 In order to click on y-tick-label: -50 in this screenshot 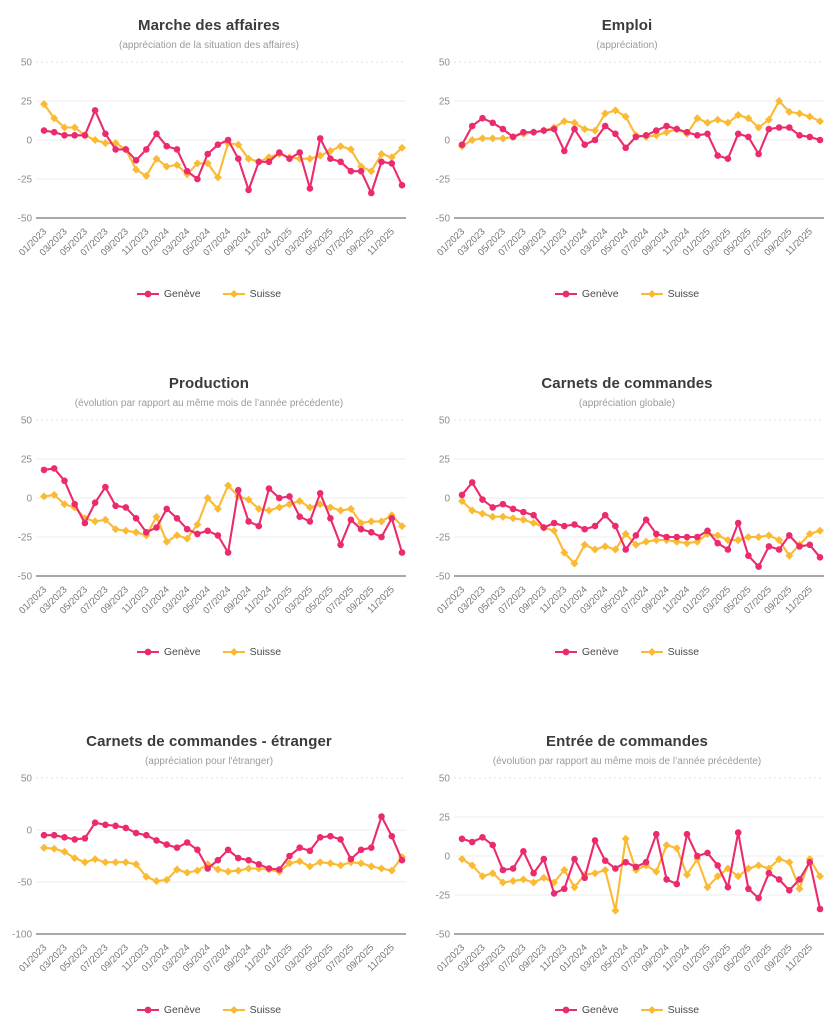, I will do `click(443, 577)`.